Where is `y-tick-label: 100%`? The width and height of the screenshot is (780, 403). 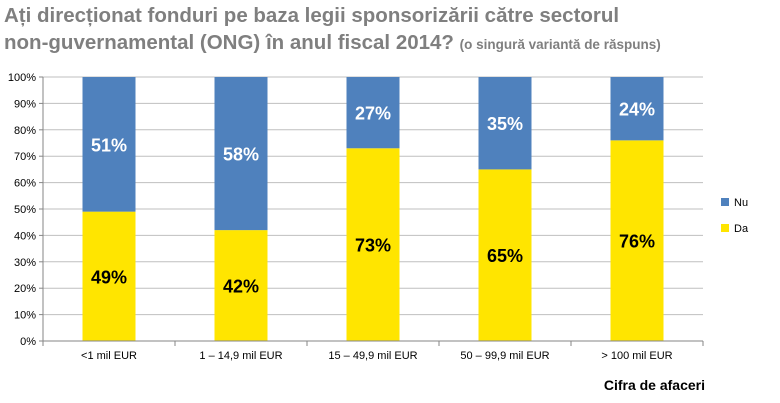 y-tick-label: 100% is located at coordinates (22, 78).